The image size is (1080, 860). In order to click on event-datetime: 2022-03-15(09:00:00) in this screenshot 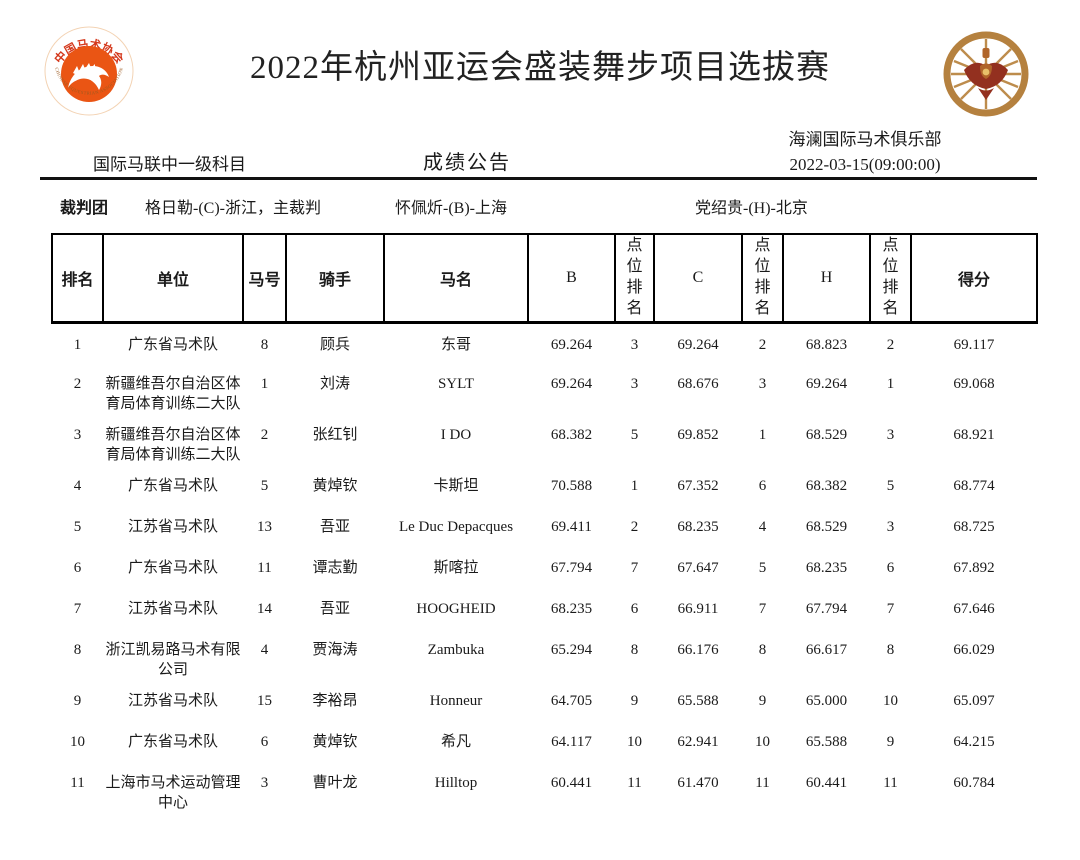, I will do `click(865, 164)`.